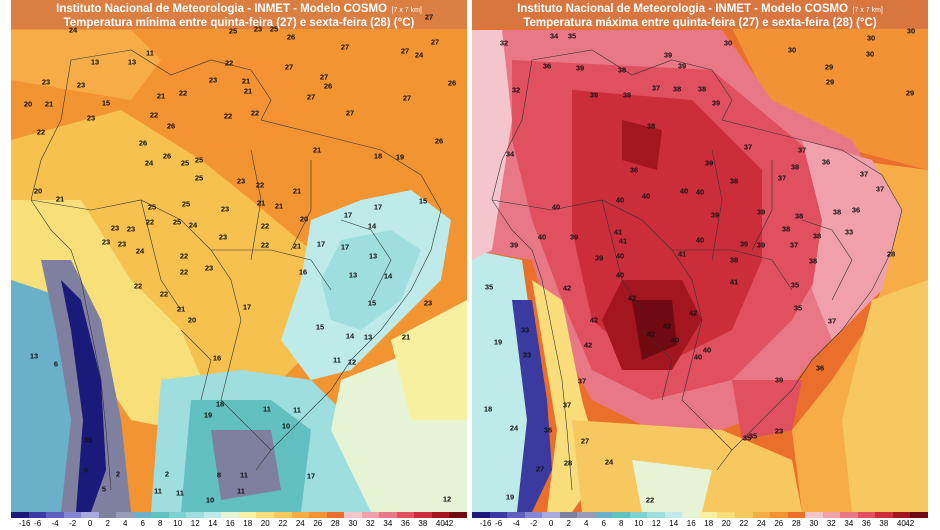 The image size is (940, 530). I want to click on temperature-value: 28, so click(568, 463).